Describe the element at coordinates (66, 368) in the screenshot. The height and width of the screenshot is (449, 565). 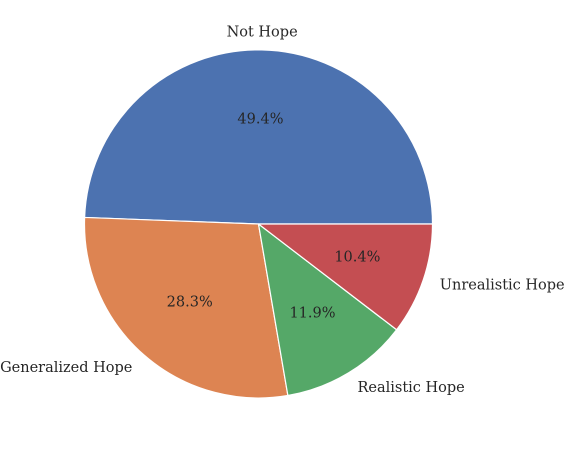
I see `slice-label-generalized-hope: Generalized Hope` at that location.